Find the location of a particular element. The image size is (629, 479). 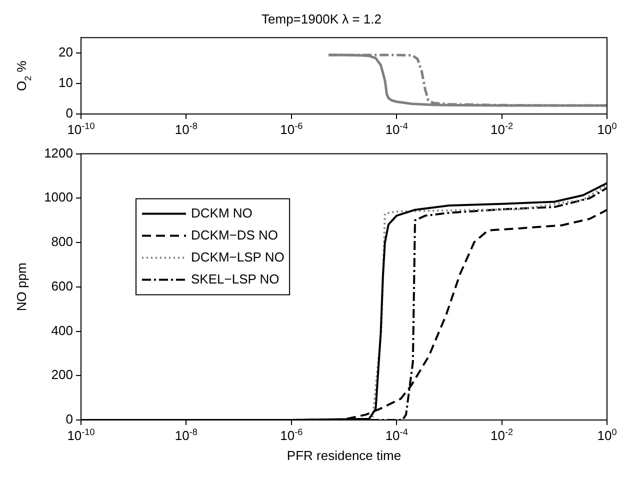

y-tick-label: 1000 is located at coordinates (58, 197).